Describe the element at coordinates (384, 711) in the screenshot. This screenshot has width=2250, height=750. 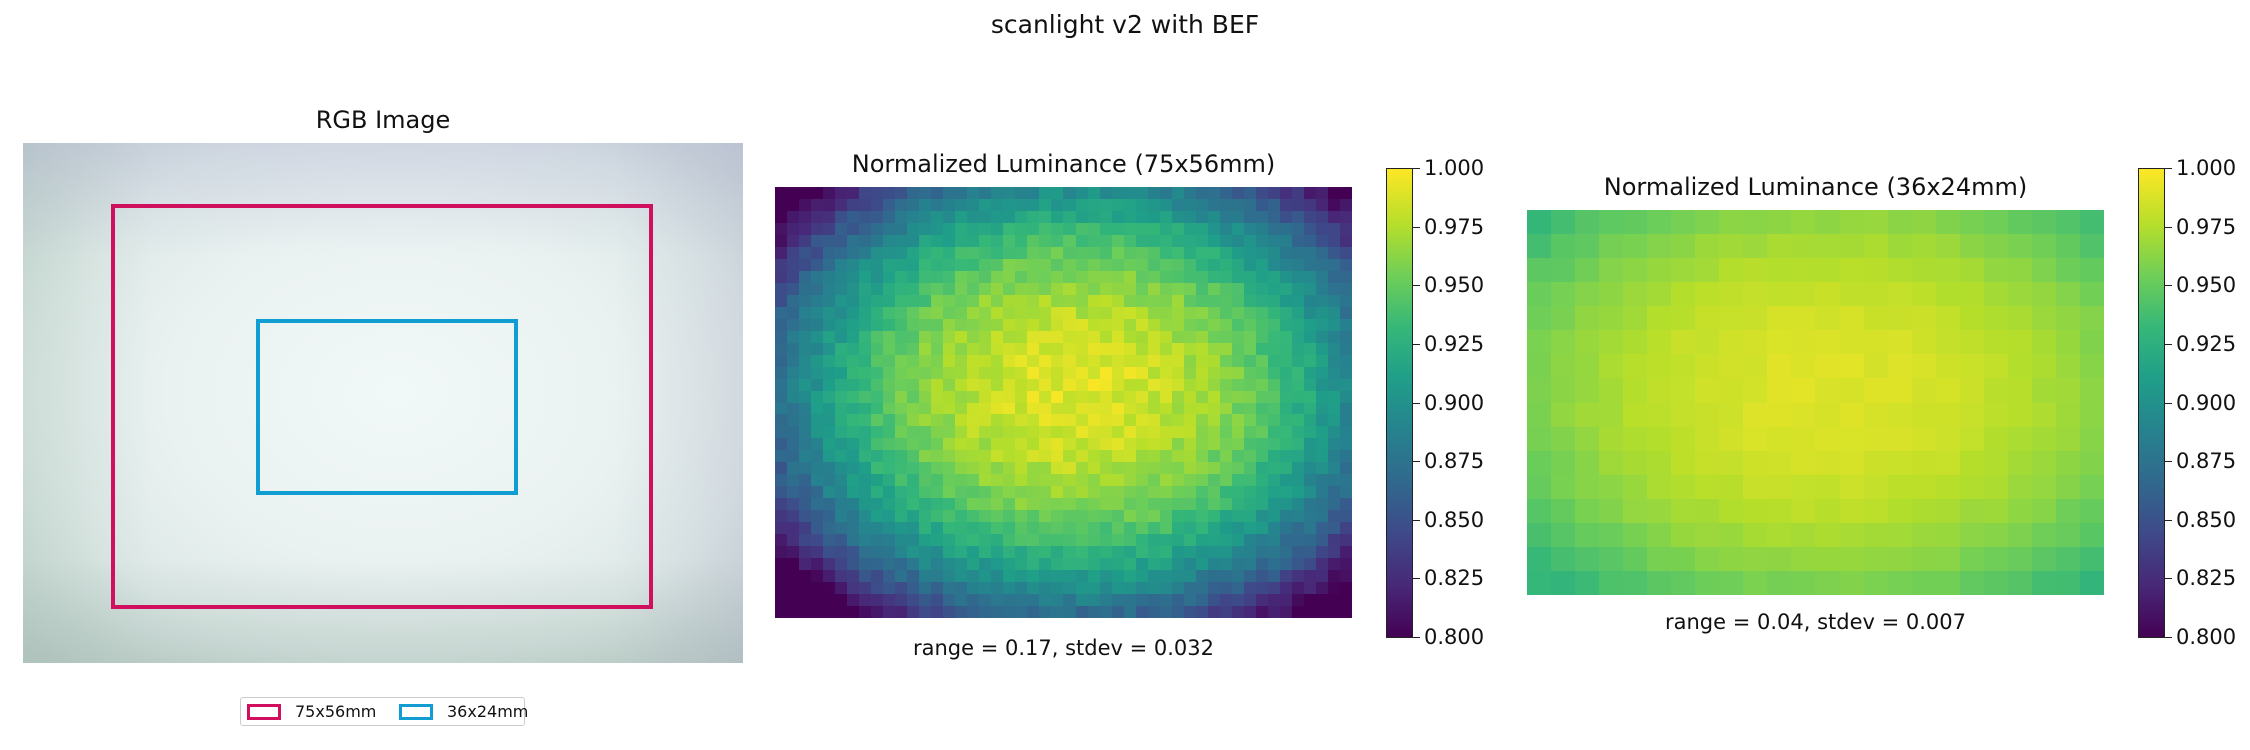
I see `rgb-legend: 75x56mm 36x24mm` at that location.